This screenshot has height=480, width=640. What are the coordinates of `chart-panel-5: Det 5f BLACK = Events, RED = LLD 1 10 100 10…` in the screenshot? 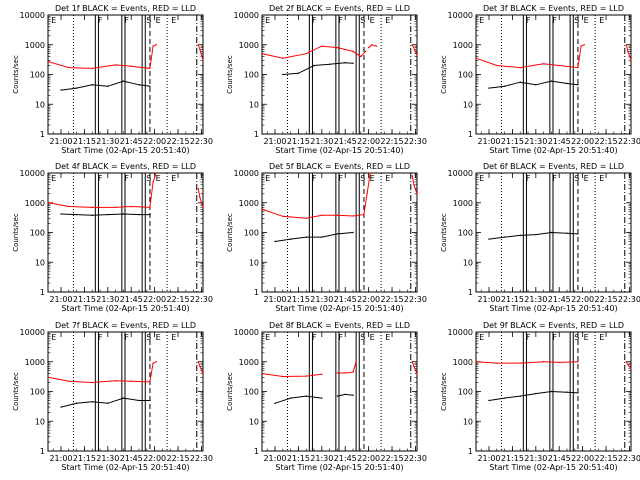 It's located at (326, 237).